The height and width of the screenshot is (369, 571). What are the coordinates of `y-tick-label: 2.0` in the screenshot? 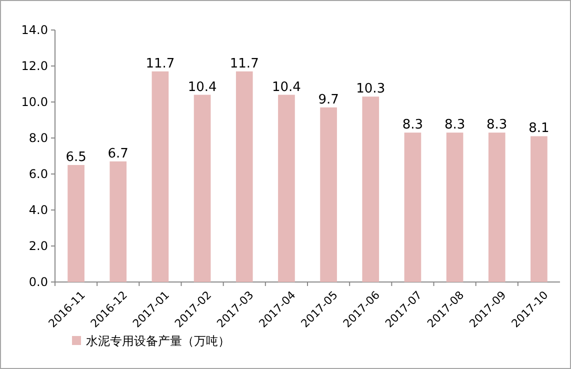 It's located at (38, 246).